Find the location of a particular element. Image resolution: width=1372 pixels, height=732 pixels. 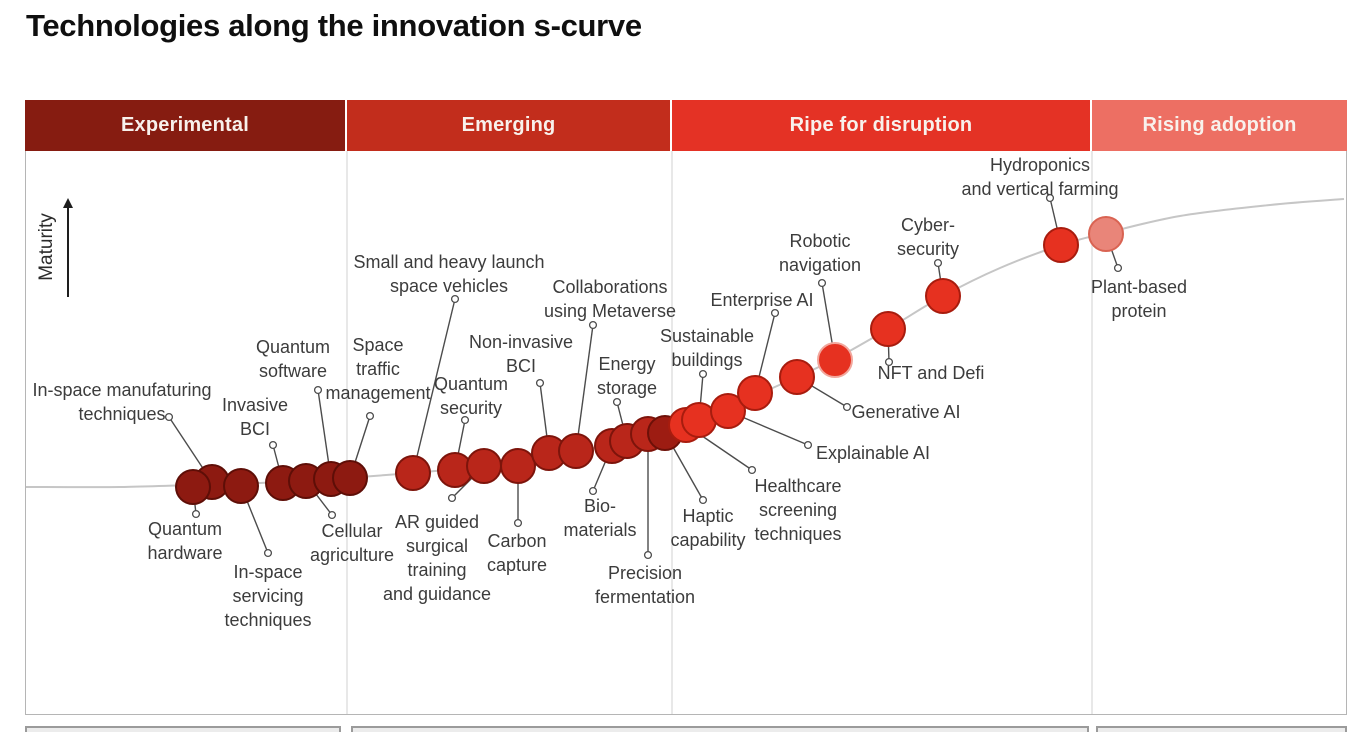

tech-dot-space-traffic-management is located at coordinates (350, 478).